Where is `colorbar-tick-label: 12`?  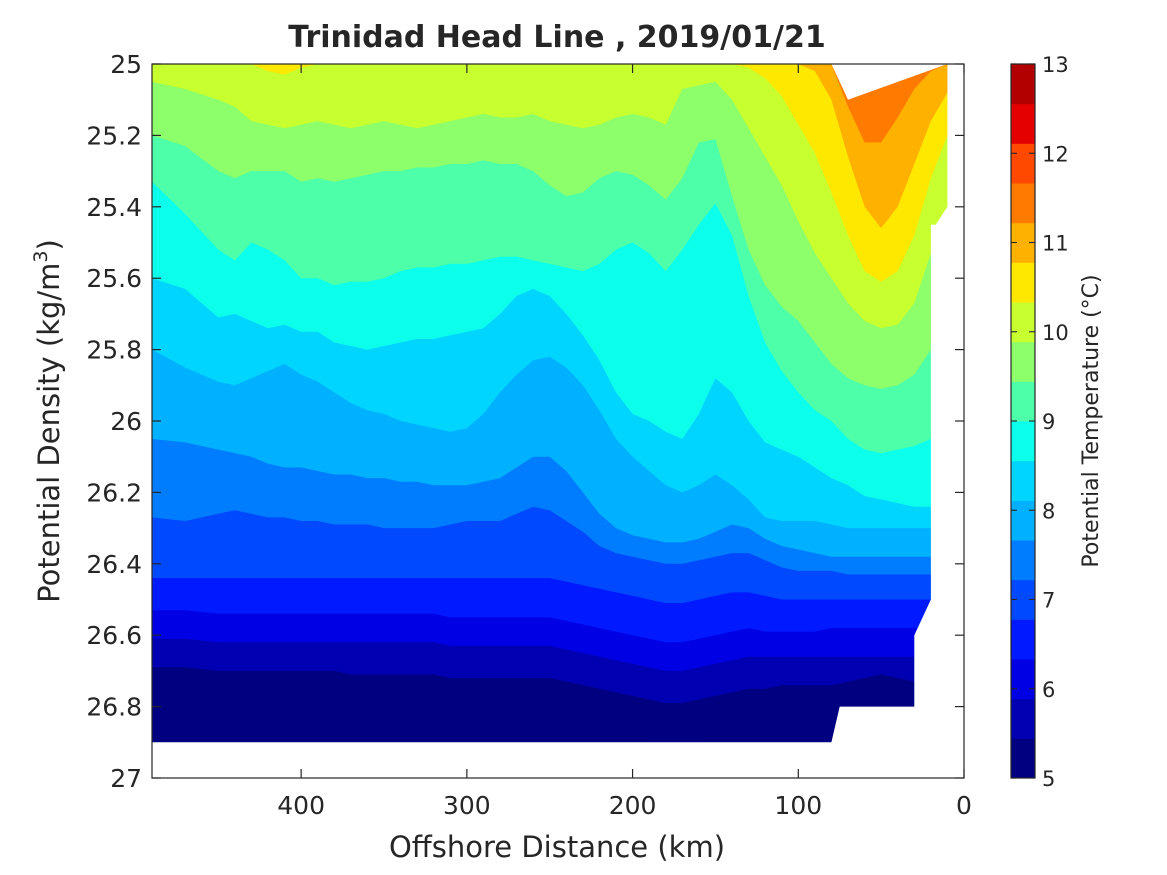 colorbar-tick-label: 12 is located at coordinates (1055, 154).